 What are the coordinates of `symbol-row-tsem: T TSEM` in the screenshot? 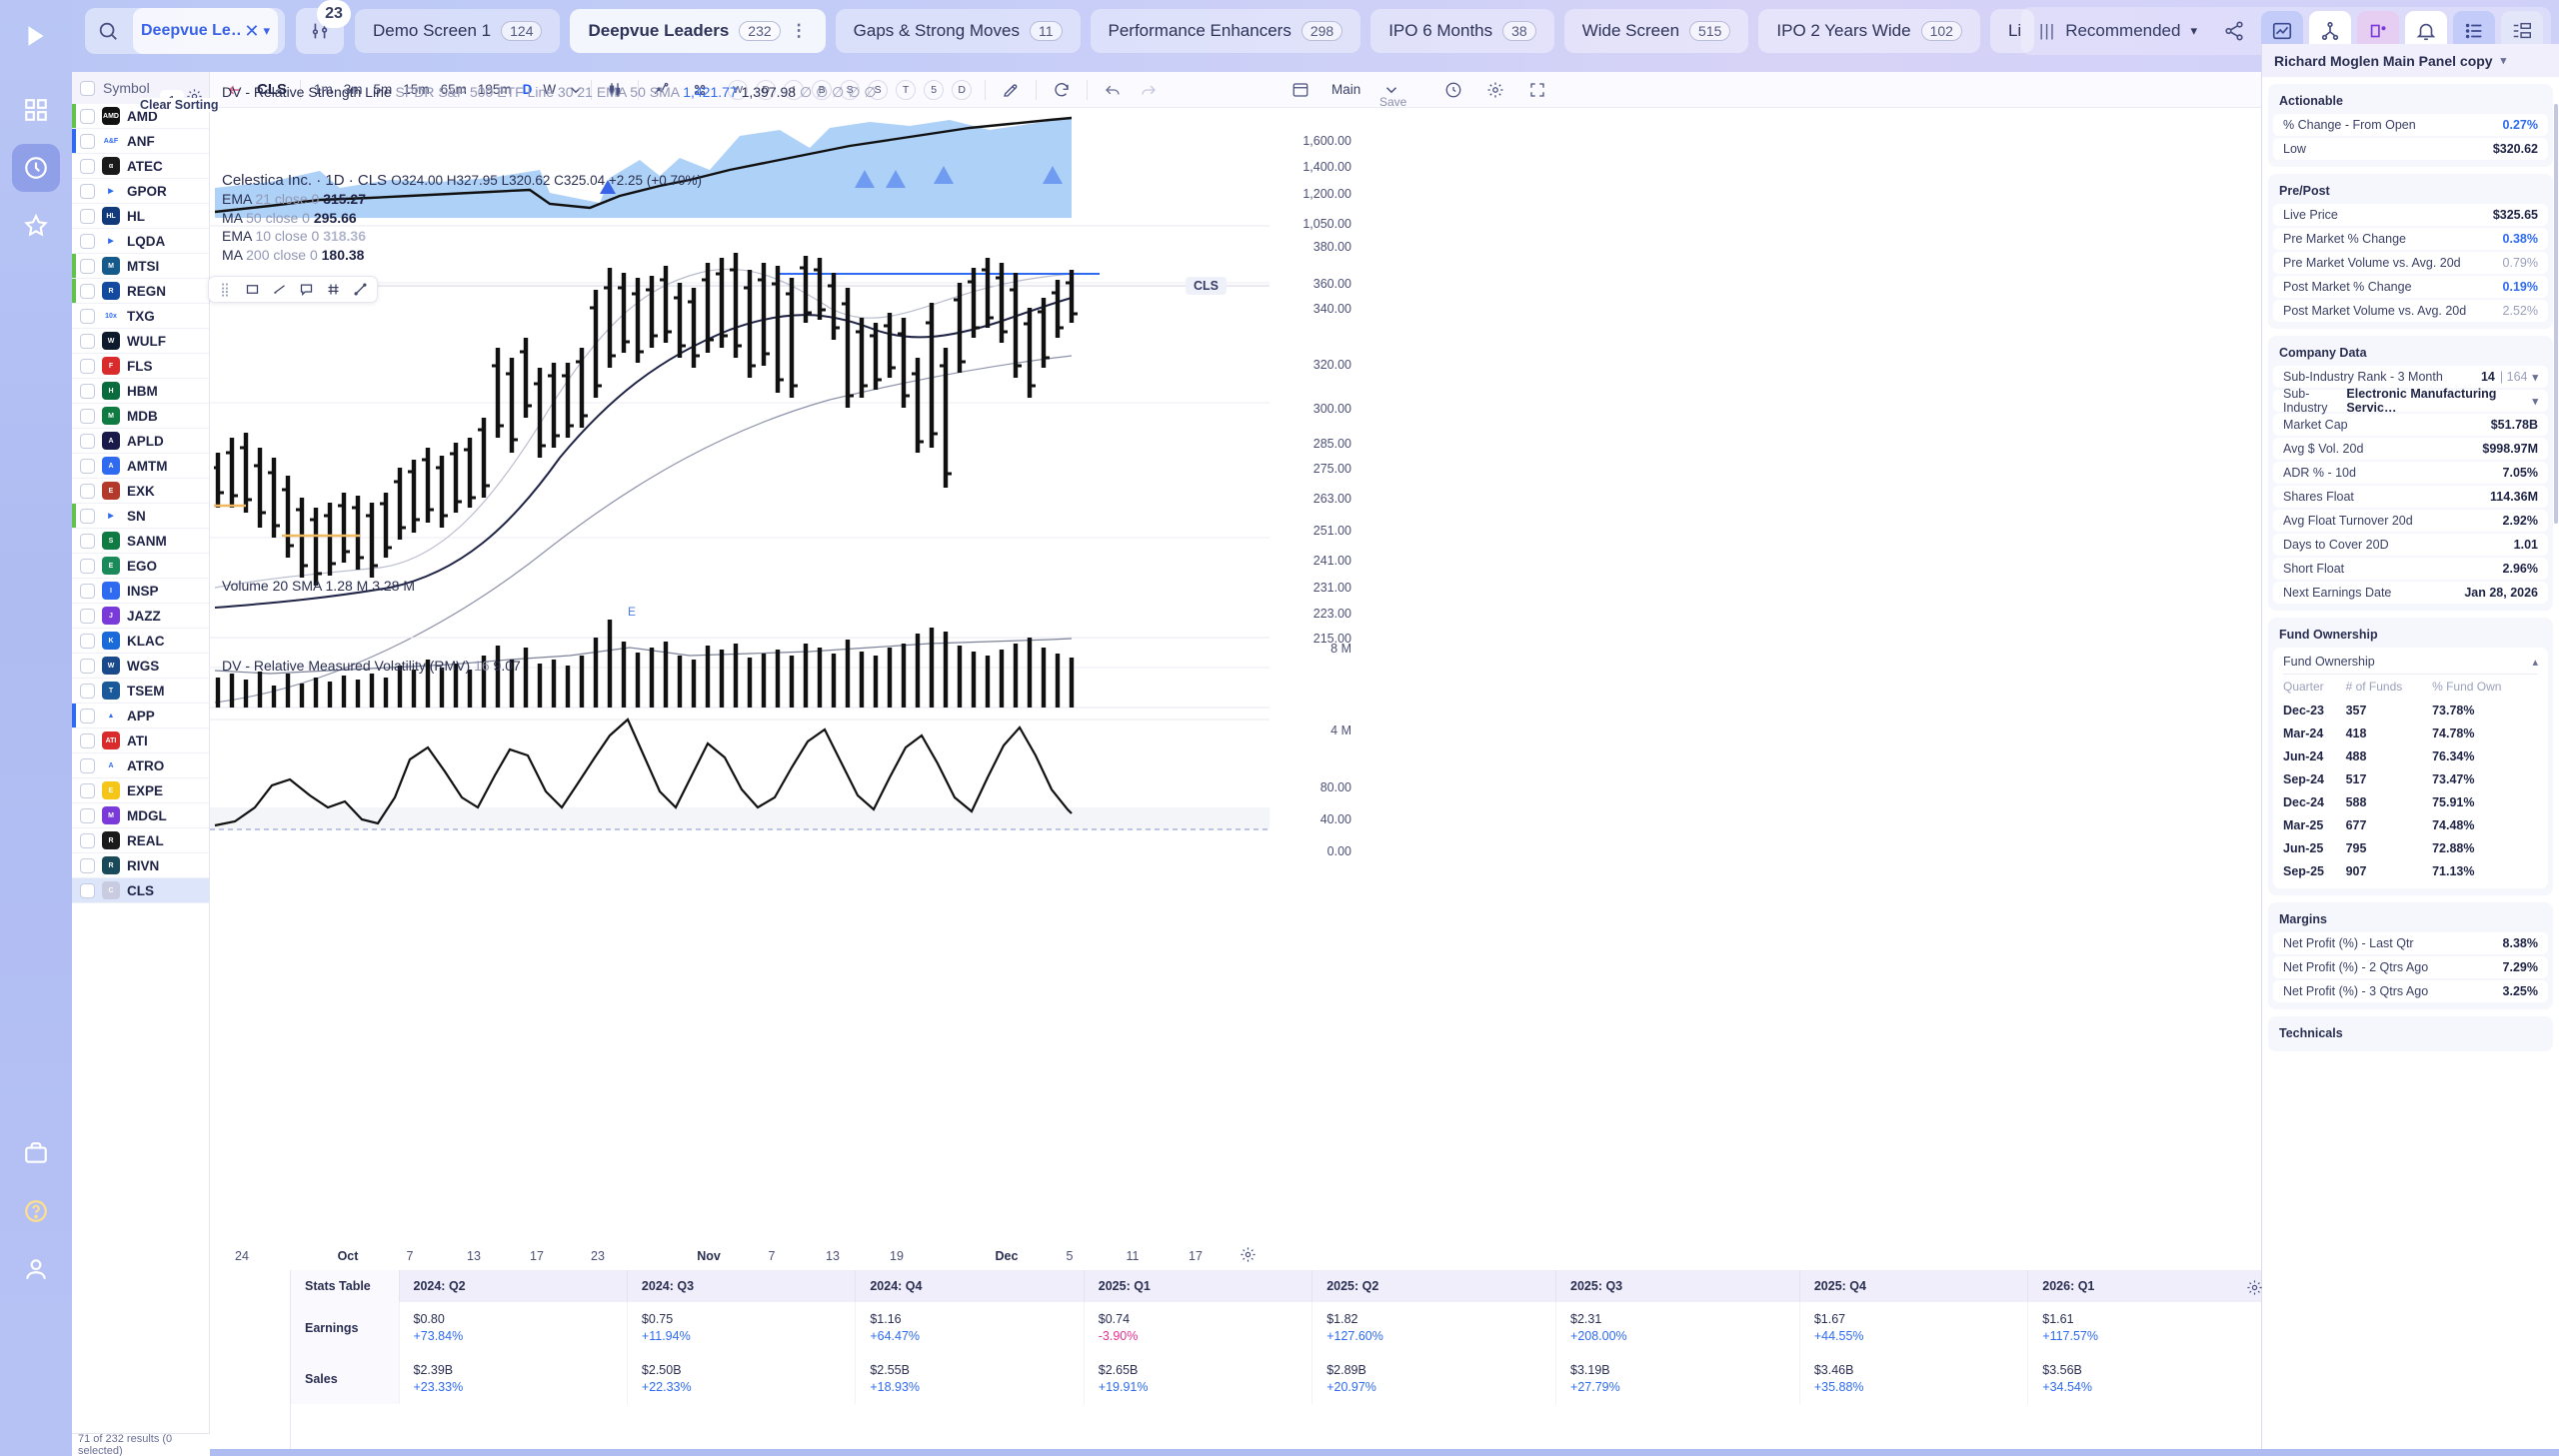 It's located at (140, 691).